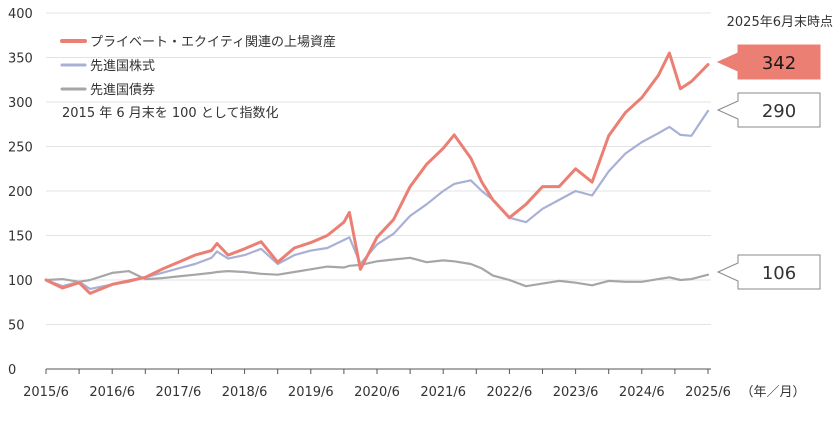  Describe the element at coordinates (245, 392) in the screenshot. I see `x-tick-label: 2018/6` at that location.